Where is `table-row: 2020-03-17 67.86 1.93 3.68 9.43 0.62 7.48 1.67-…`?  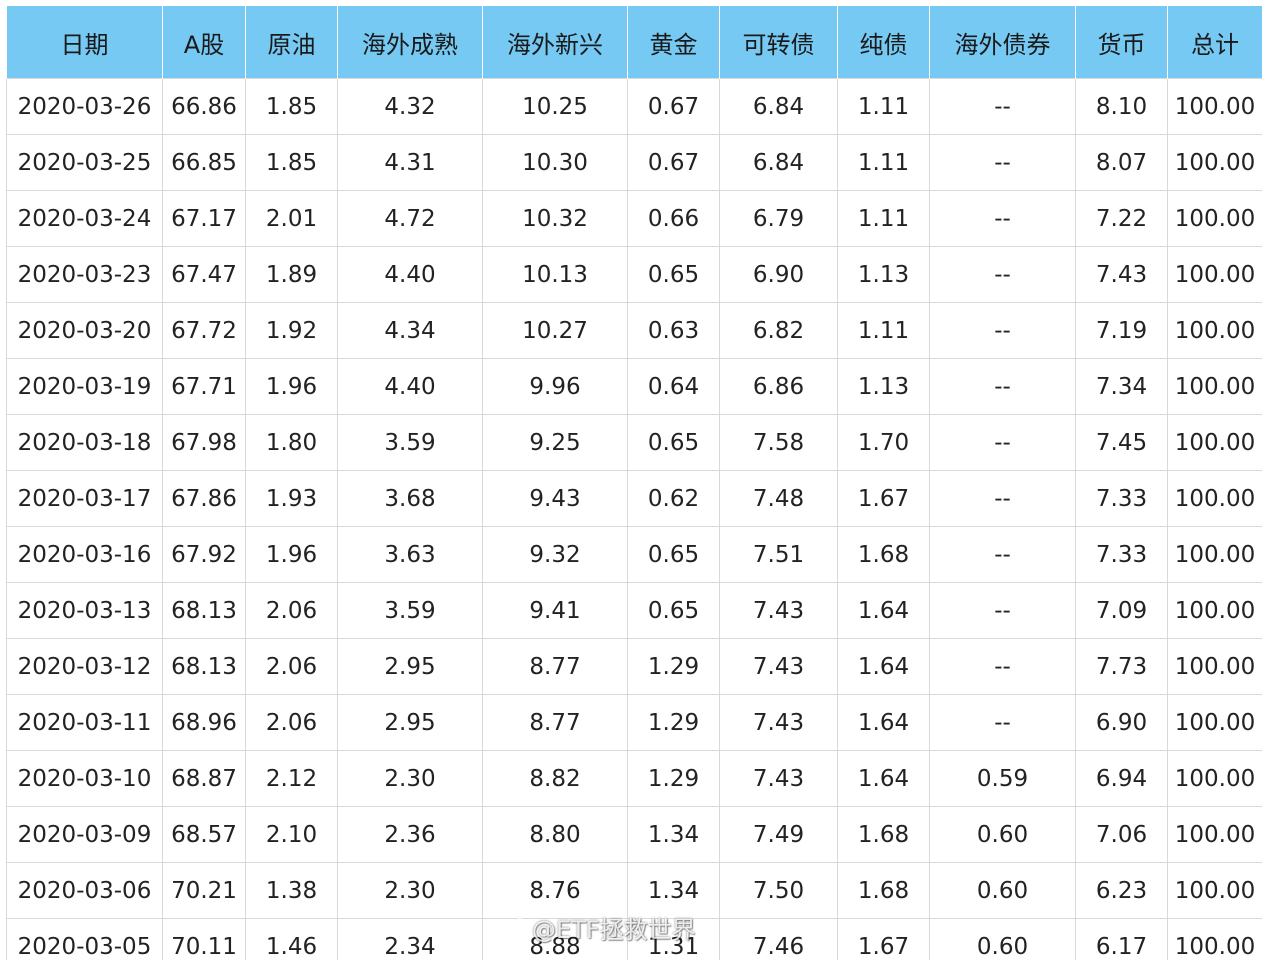
table-row: 2020-03-17 67.86 1.93 3.68 9.43 0.62 7.48 1.67-… is located at coordinates (634, 498).